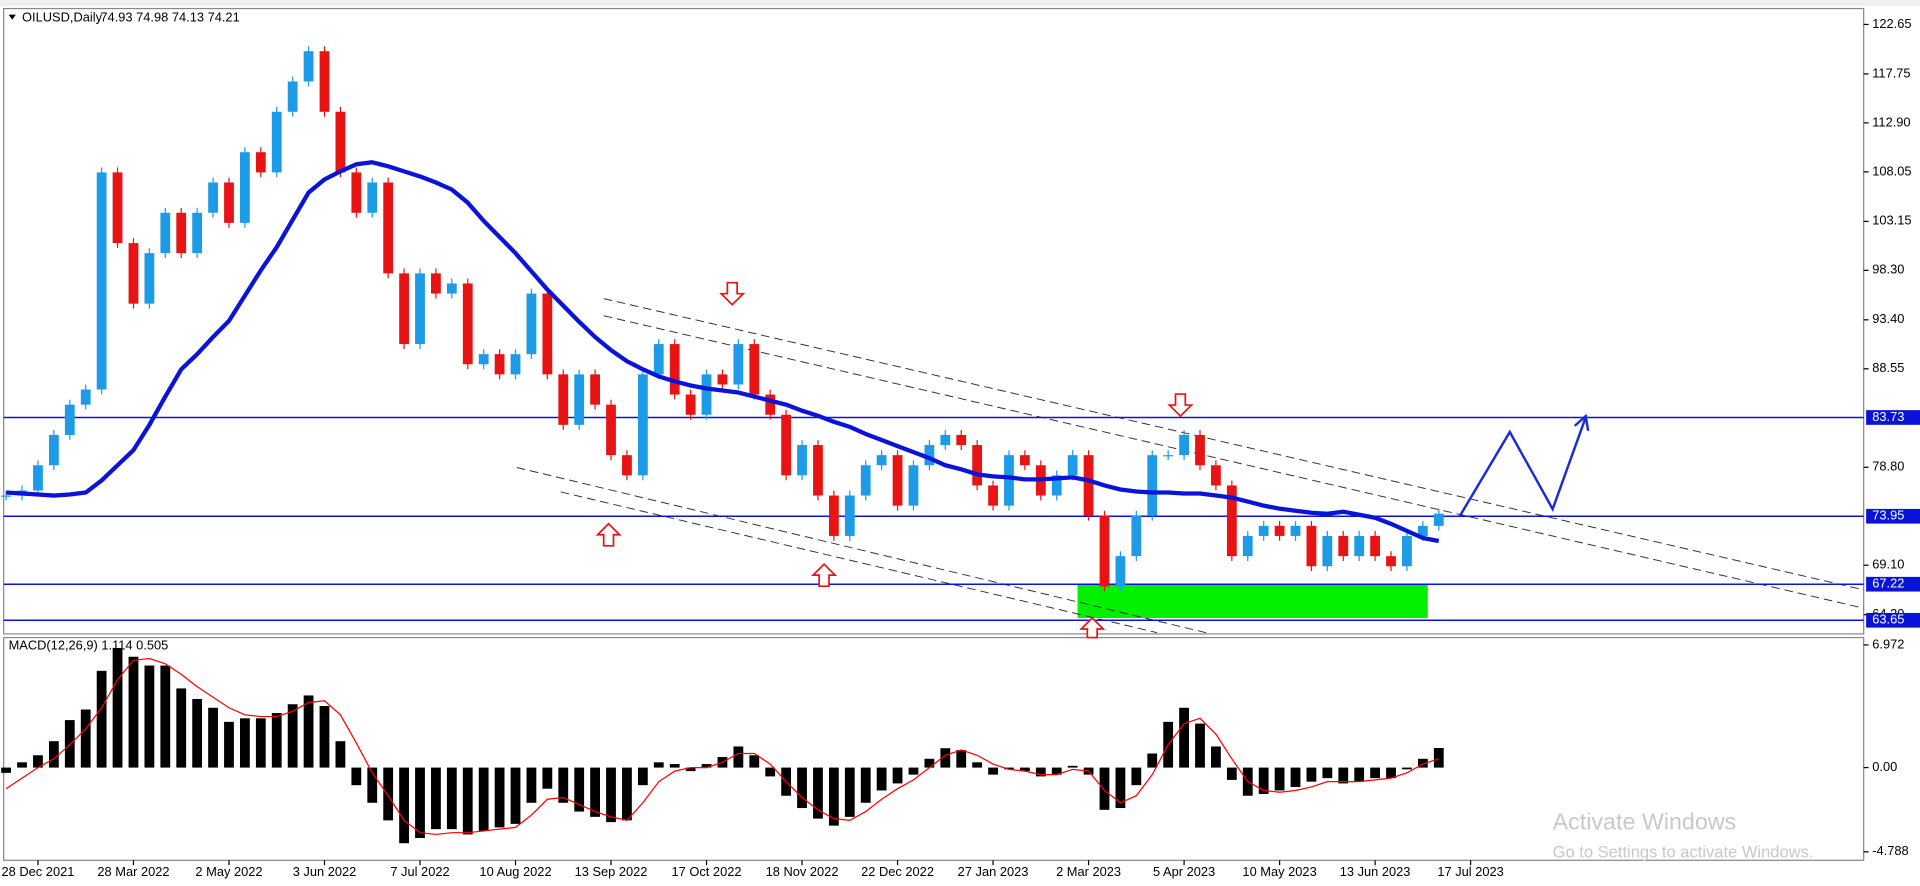 This screenshot has width=1920, height=886. Describe the element at coordinates (707, 871) in the screenshot. I see `x-tick-label: 17 Oct 2022` at that location.